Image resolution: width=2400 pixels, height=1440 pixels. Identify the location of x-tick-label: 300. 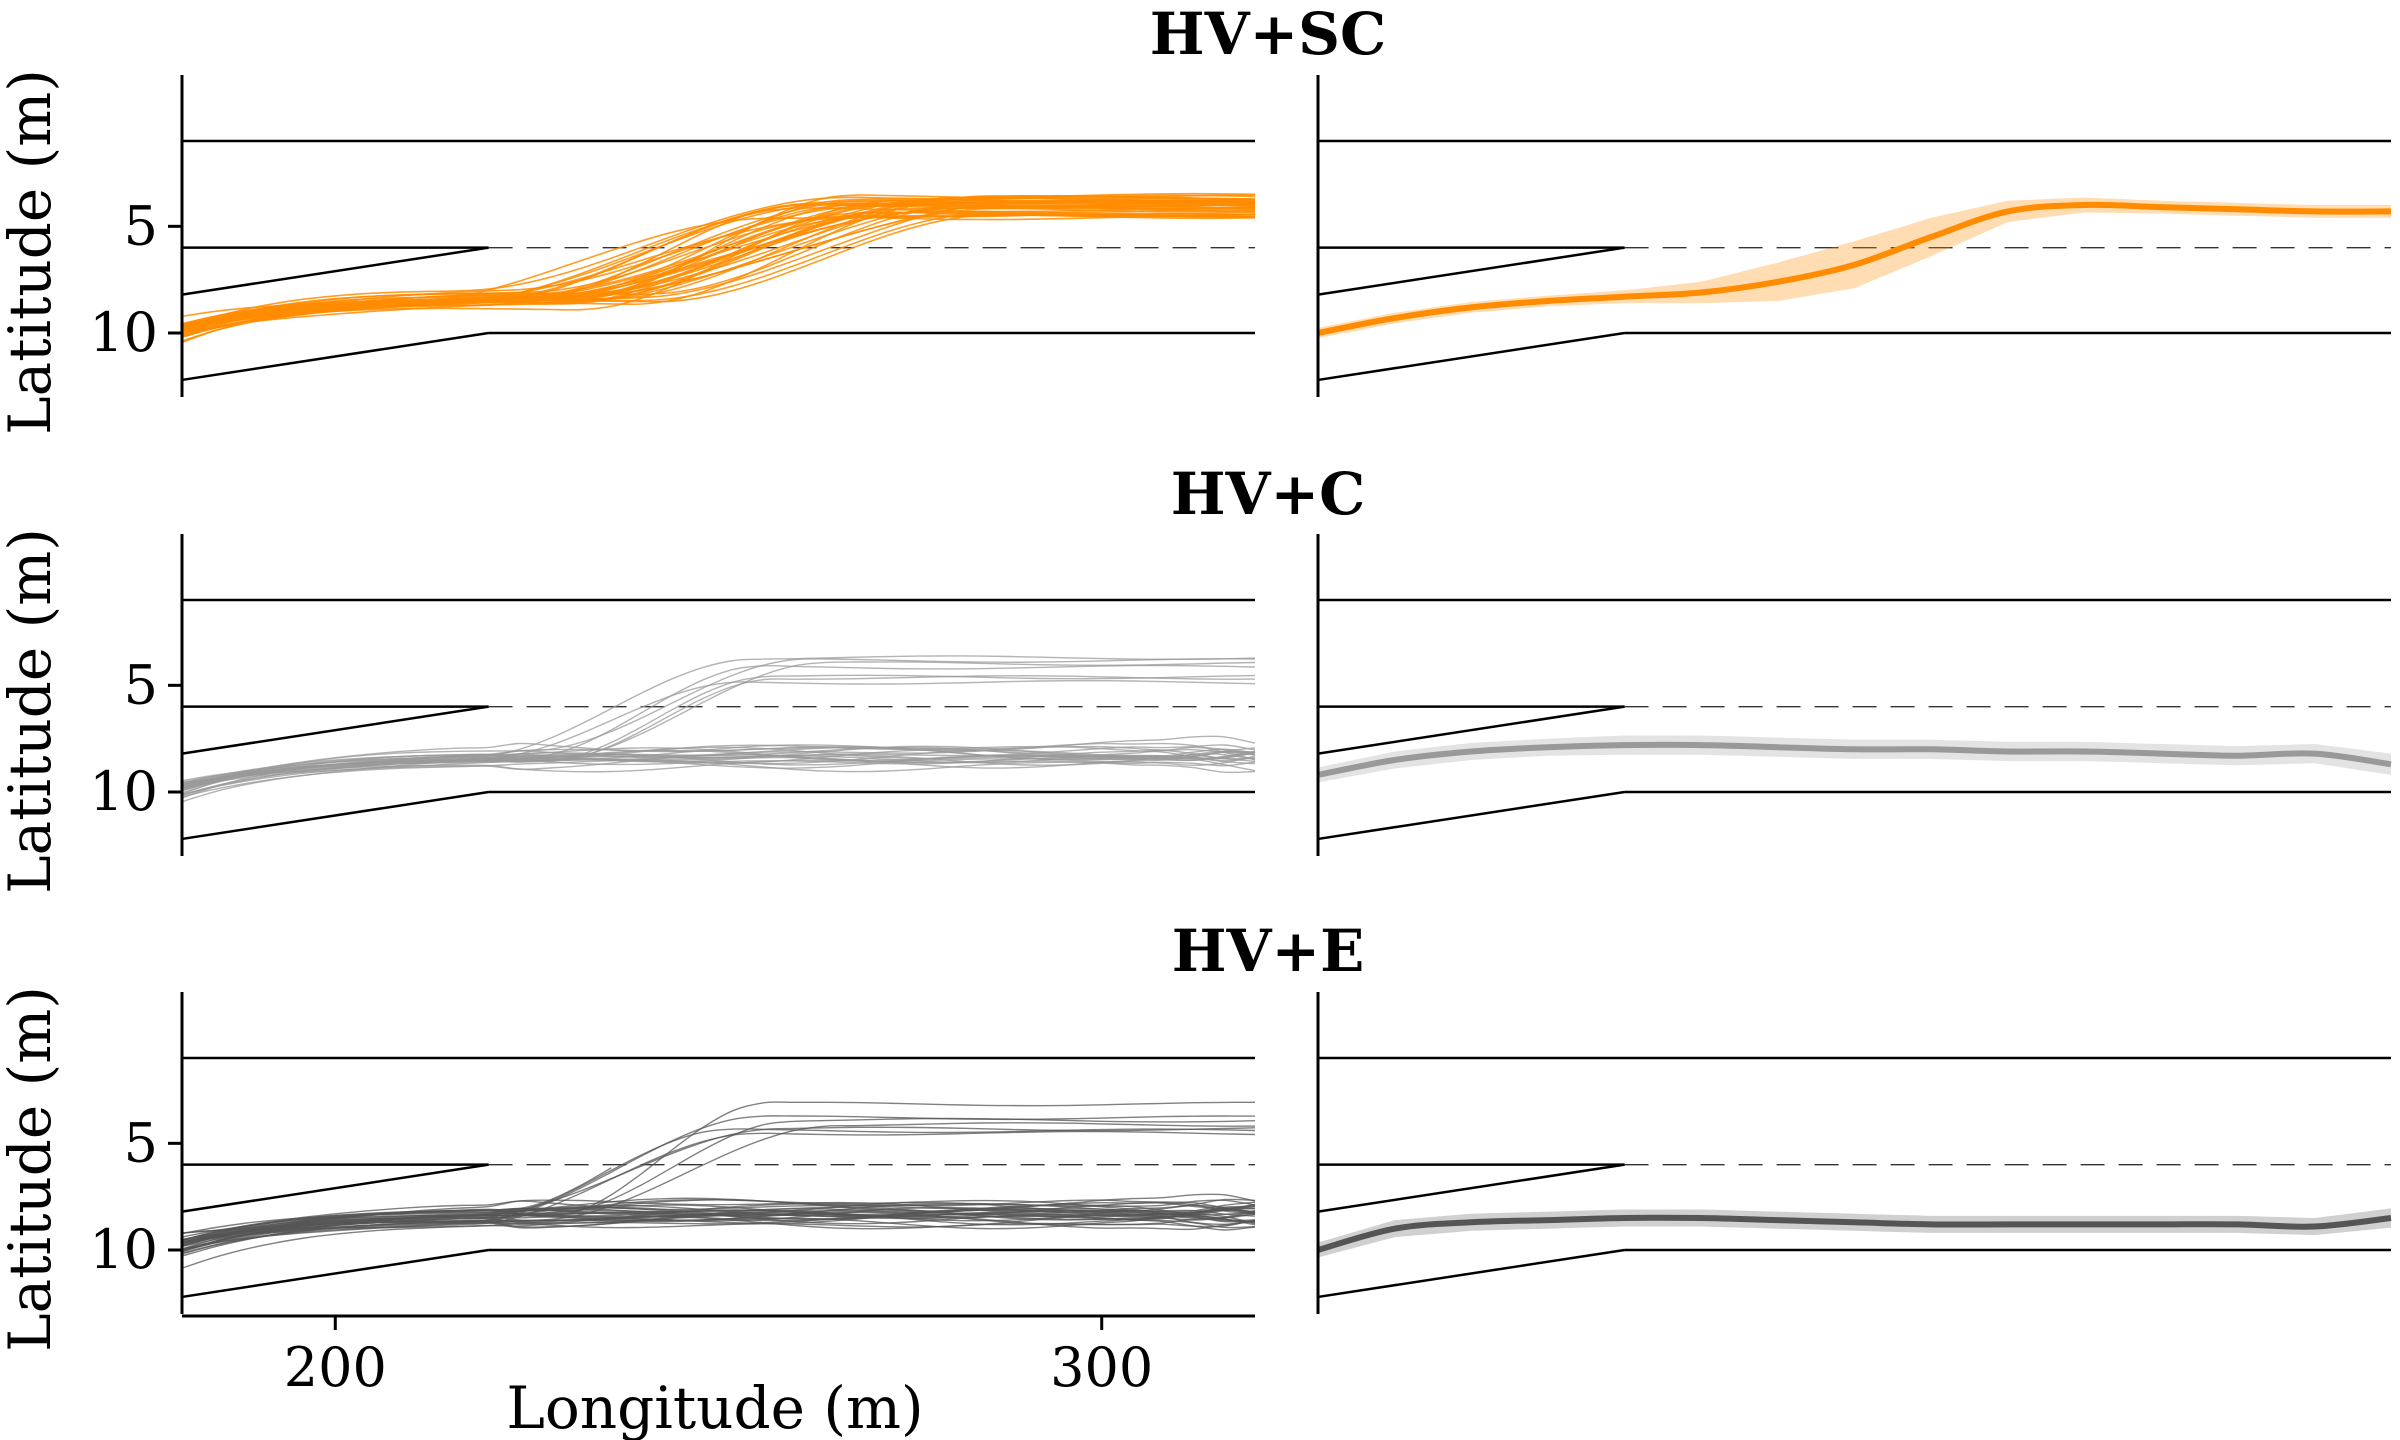
(1101, 1367).